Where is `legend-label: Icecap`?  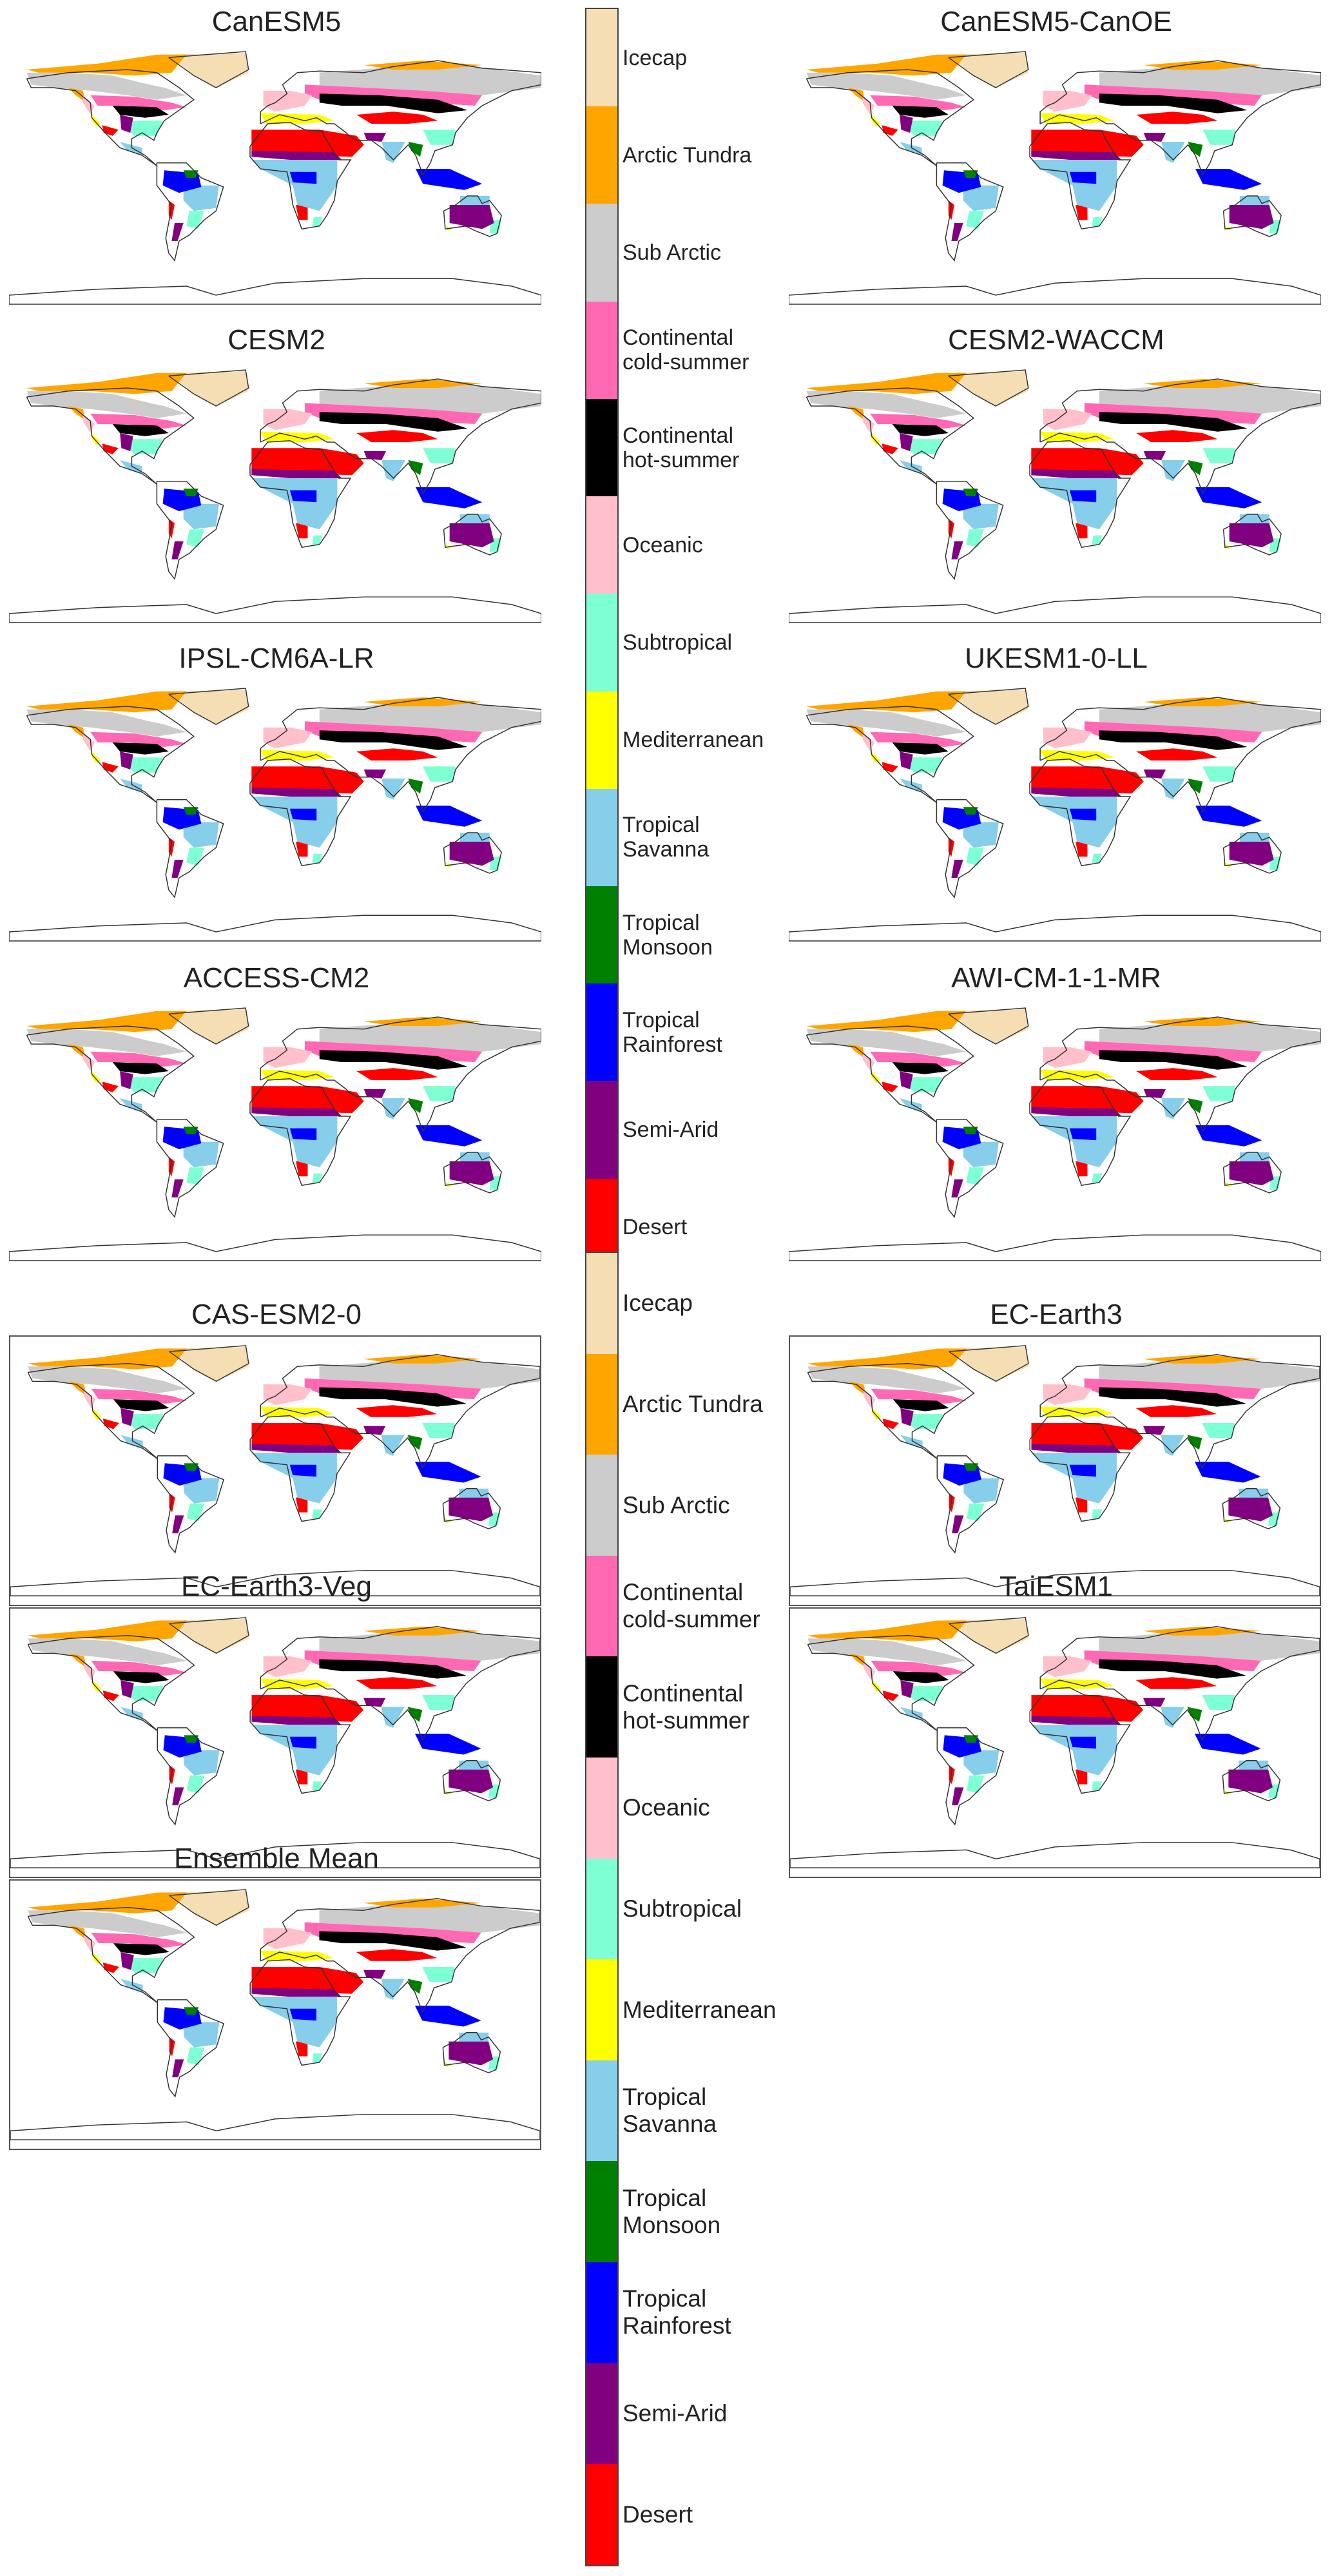
legend-label: Icecap is located at coordinates (658, 1303).